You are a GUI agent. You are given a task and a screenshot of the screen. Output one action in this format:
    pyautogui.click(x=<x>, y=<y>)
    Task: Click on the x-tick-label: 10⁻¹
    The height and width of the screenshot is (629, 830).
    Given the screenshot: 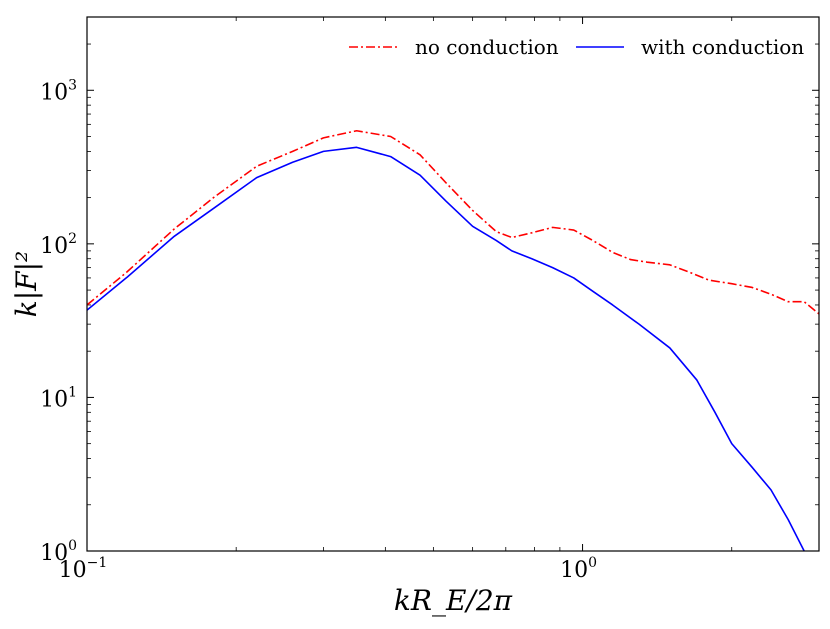 What is the action you would take?
    pyautogui.click(x=83, y=569)
    